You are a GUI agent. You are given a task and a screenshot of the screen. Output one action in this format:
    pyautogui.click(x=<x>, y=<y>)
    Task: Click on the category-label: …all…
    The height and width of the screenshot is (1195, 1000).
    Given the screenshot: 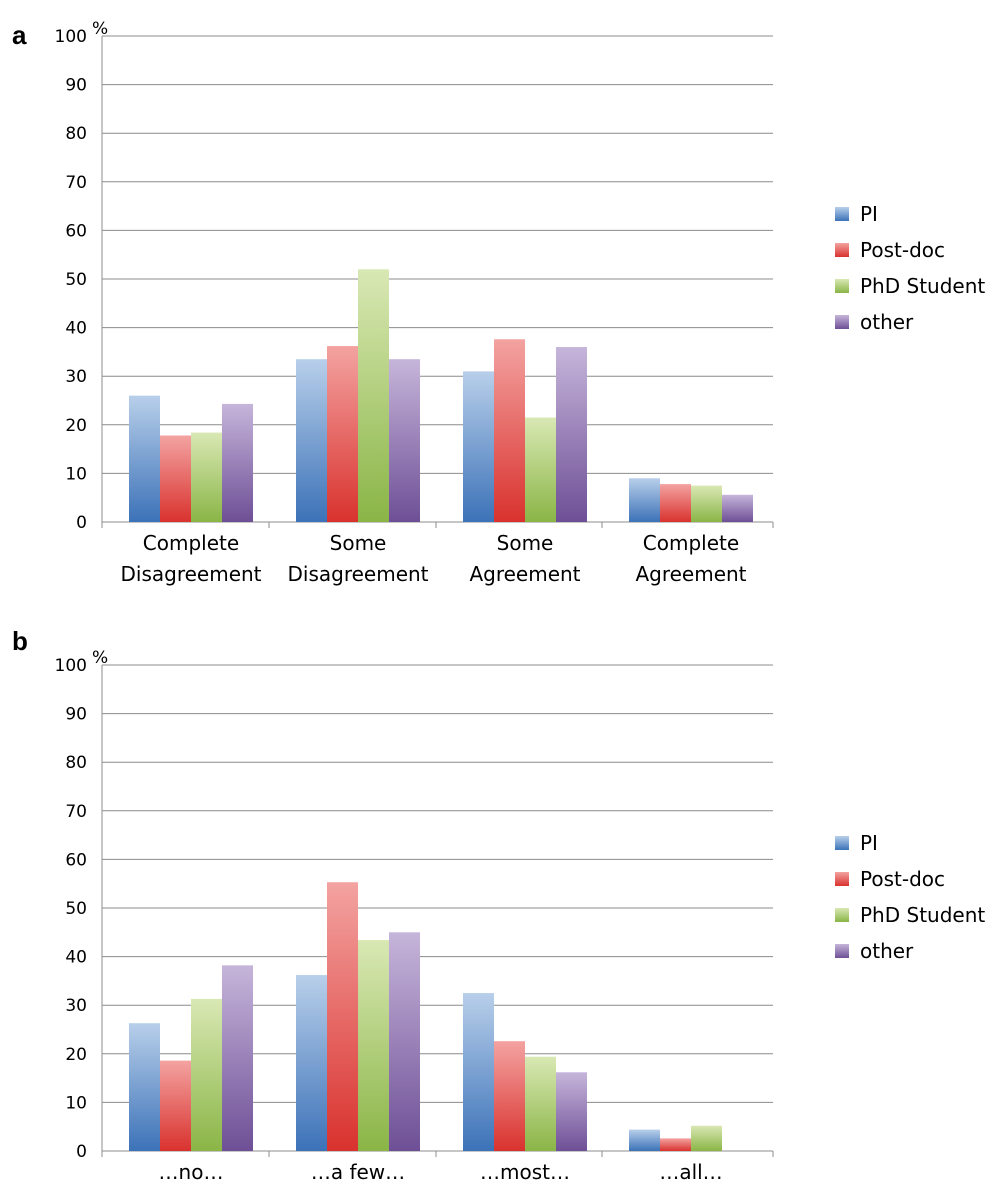 What is the action you would take?
    pyautogui.click(x=690, y=1172)
    